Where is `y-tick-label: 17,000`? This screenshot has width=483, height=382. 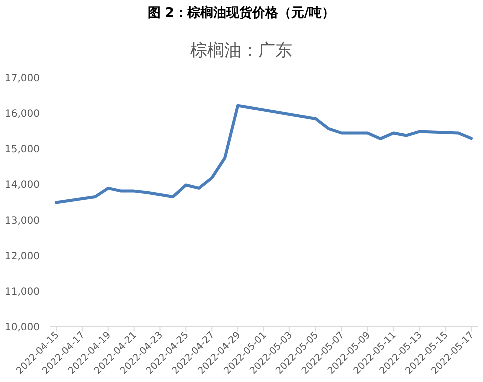 y-tick-label: 17,000 is located at coordinates (22, 78).